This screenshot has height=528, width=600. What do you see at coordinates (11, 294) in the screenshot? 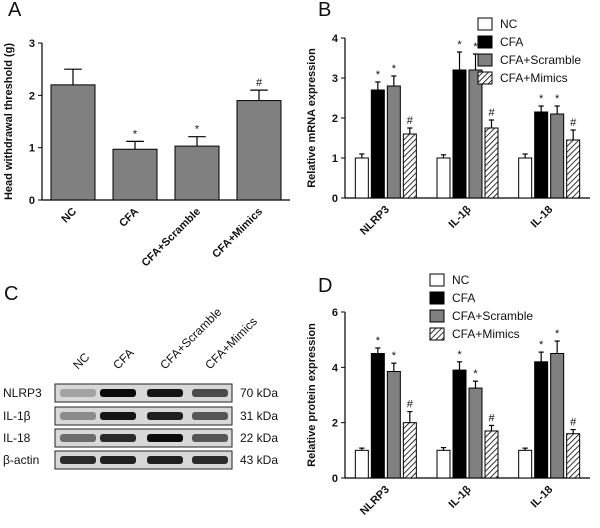
I see `panel-label: C` at bounding box center [11, 294].